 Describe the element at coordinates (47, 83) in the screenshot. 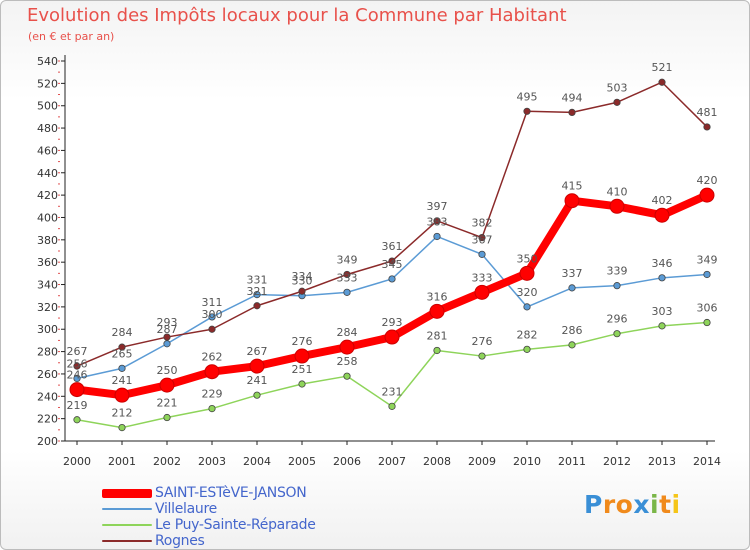

I see `y-tick-label: 520` at that location.